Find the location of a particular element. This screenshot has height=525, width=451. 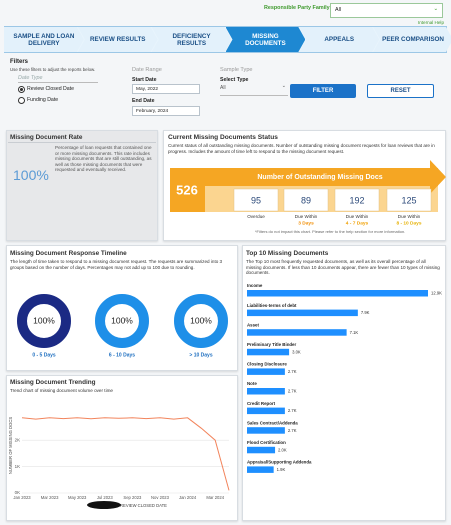

date-range-label: Date Range is located at coordinates (147, 70).